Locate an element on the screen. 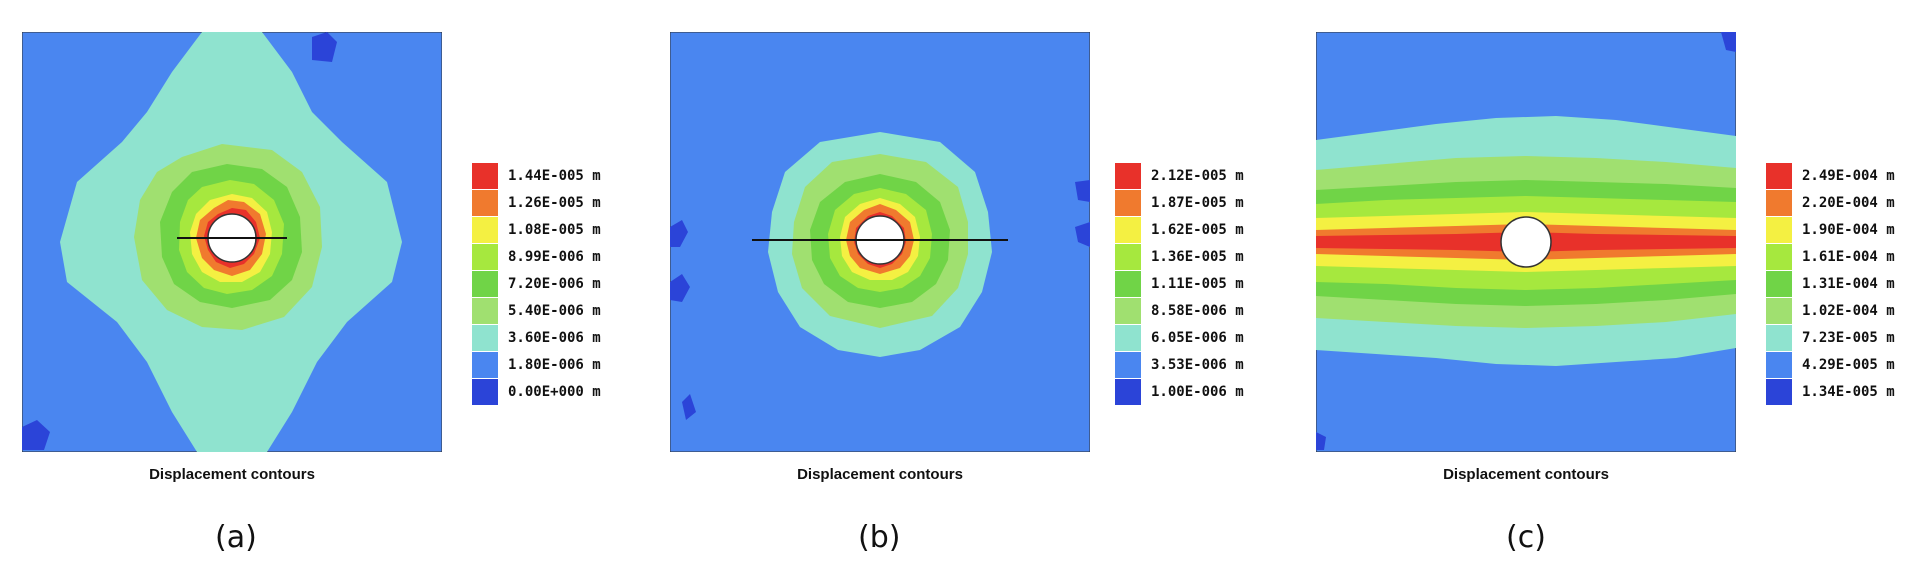 The width and height of the screenshot is (1927, 580). legend-item: 2.12E-005 m is located at coordinates (1179, 175).